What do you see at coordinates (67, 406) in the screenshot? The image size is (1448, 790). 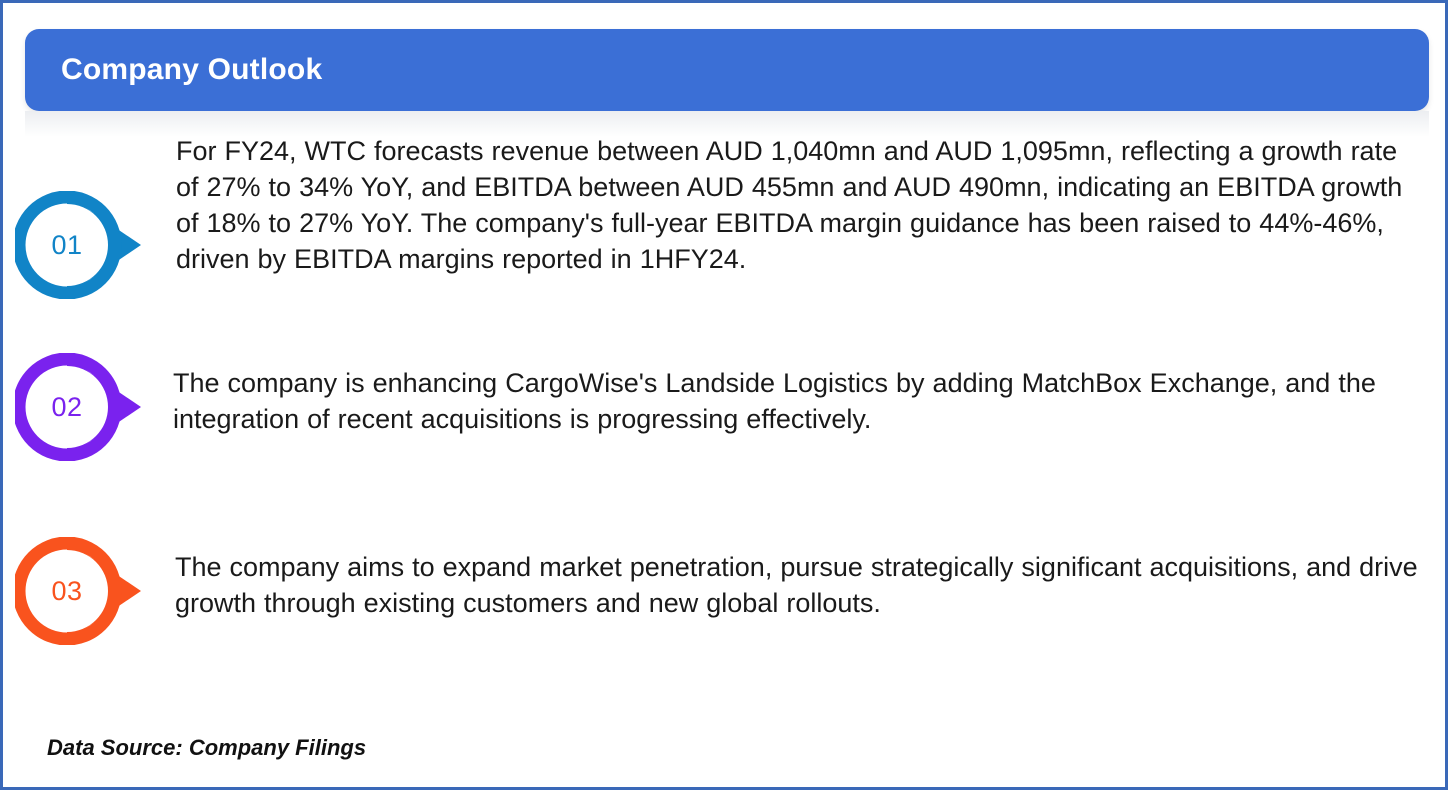 I see `point-number: 02` at bounding box center [67, 406].